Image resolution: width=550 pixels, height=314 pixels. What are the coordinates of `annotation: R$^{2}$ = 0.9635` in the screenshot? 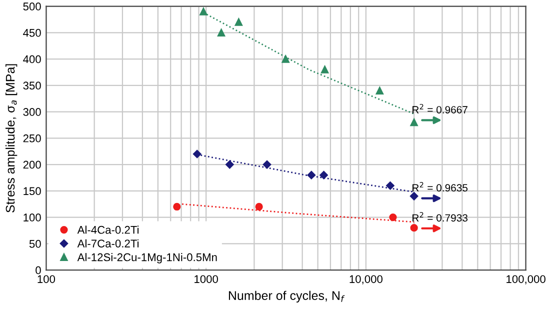 It's located at (440, 187).